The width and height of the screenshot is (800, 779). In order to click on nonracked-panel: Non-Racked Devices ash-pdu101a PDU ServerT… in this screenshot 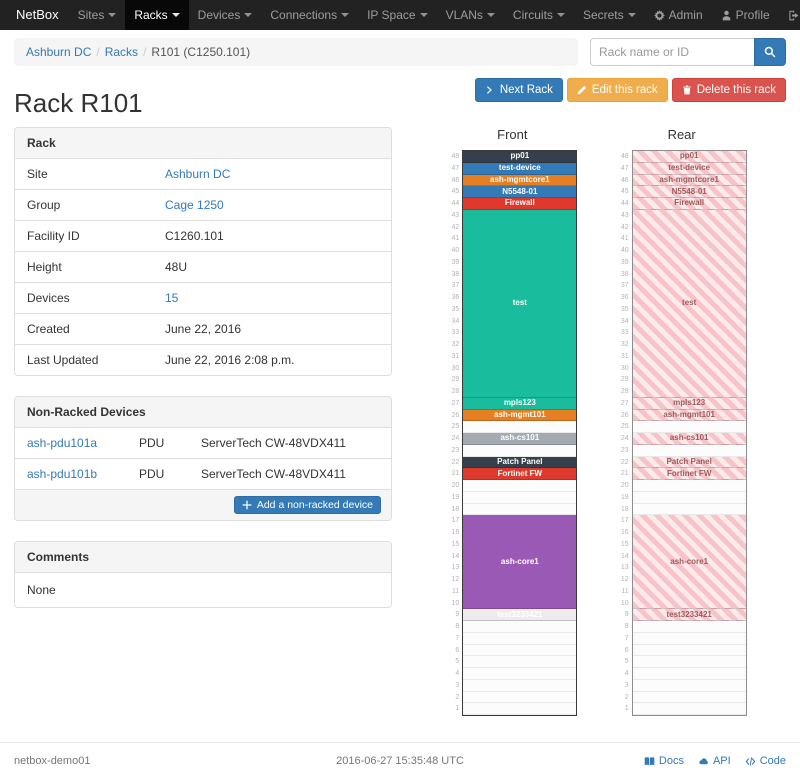, I will do `click(203, 458)`.